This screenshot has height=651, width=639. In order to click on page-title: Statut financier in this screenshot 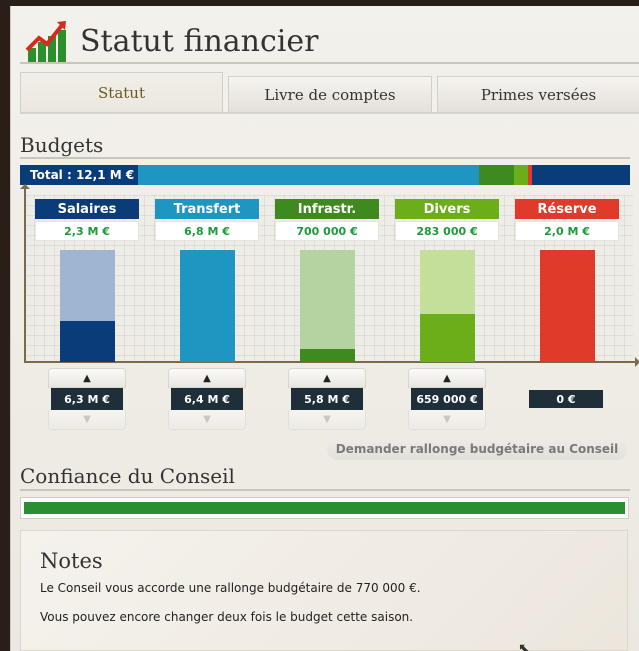, I will do `click(199, 41)`.